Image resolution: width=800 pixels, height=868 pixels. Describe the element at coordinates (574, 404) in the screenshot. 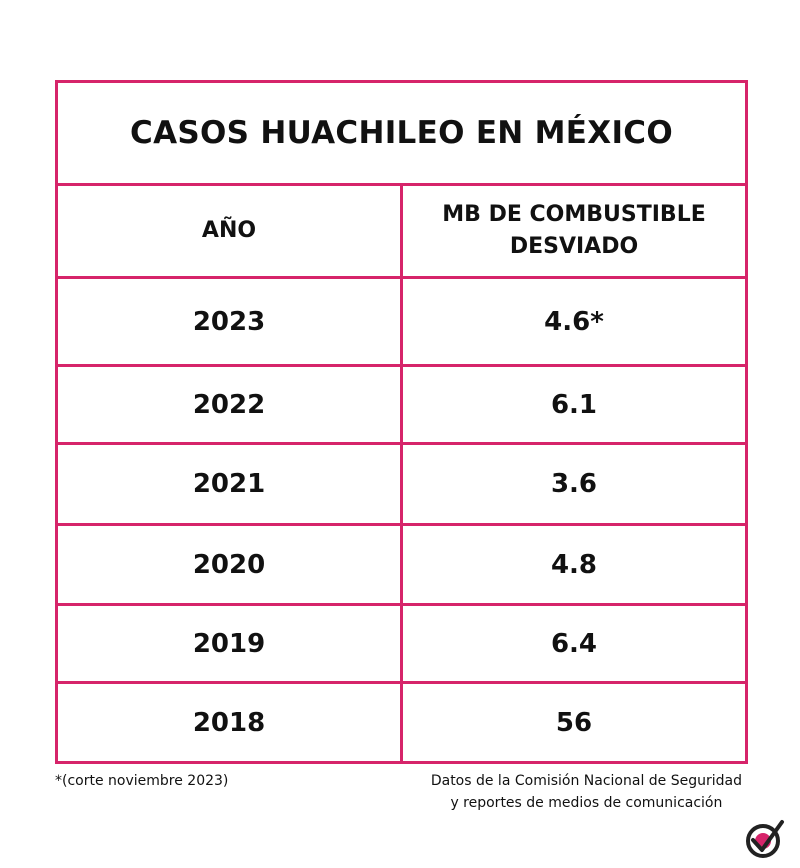

I see `value-cell: 6.1` at that location.